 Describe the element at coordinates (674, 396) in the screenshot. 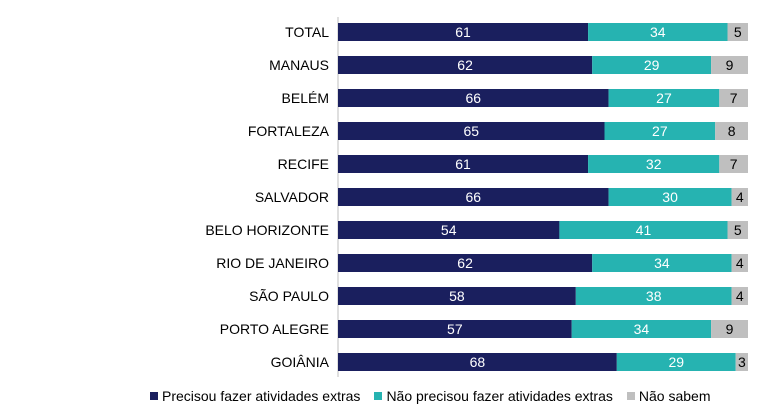

I see `legend-label-nao-sabem: Não sabem` at that location.